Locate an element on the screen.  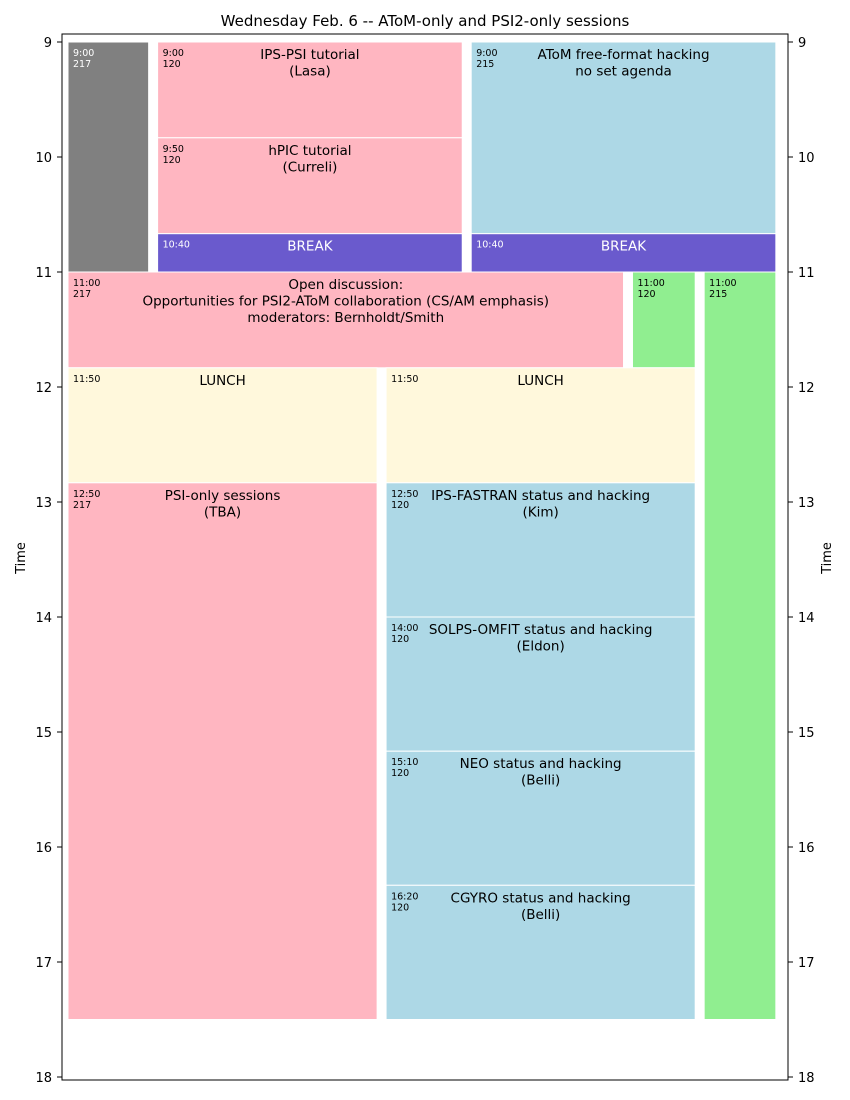
event-label: NEO status and hacking is located at coordinates (541, 764).